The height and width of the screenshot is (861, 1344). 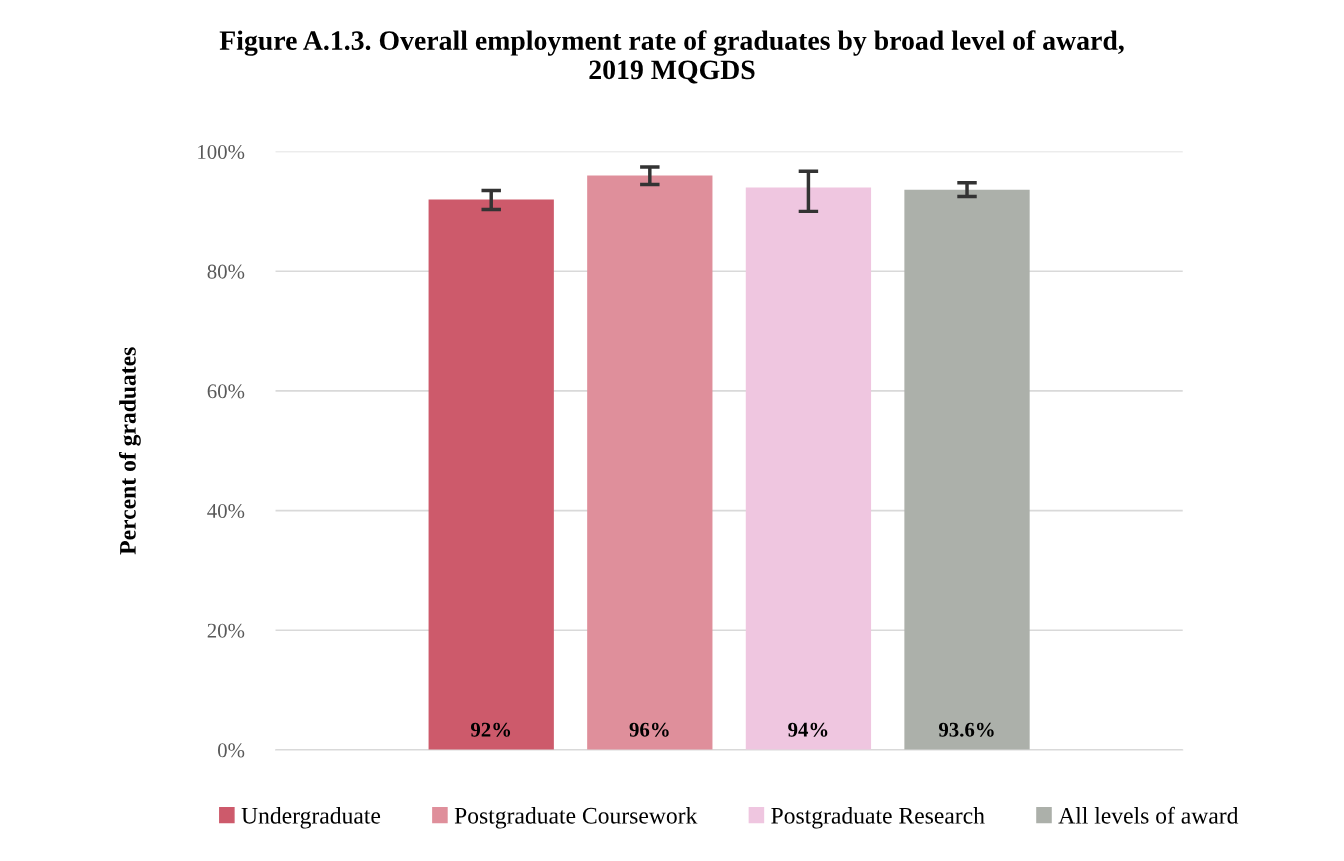 What do you see at coordinates (1148, 815) in the screenshot?
I see `legend-label: All levels of award` at bounding box center [1148, 815].